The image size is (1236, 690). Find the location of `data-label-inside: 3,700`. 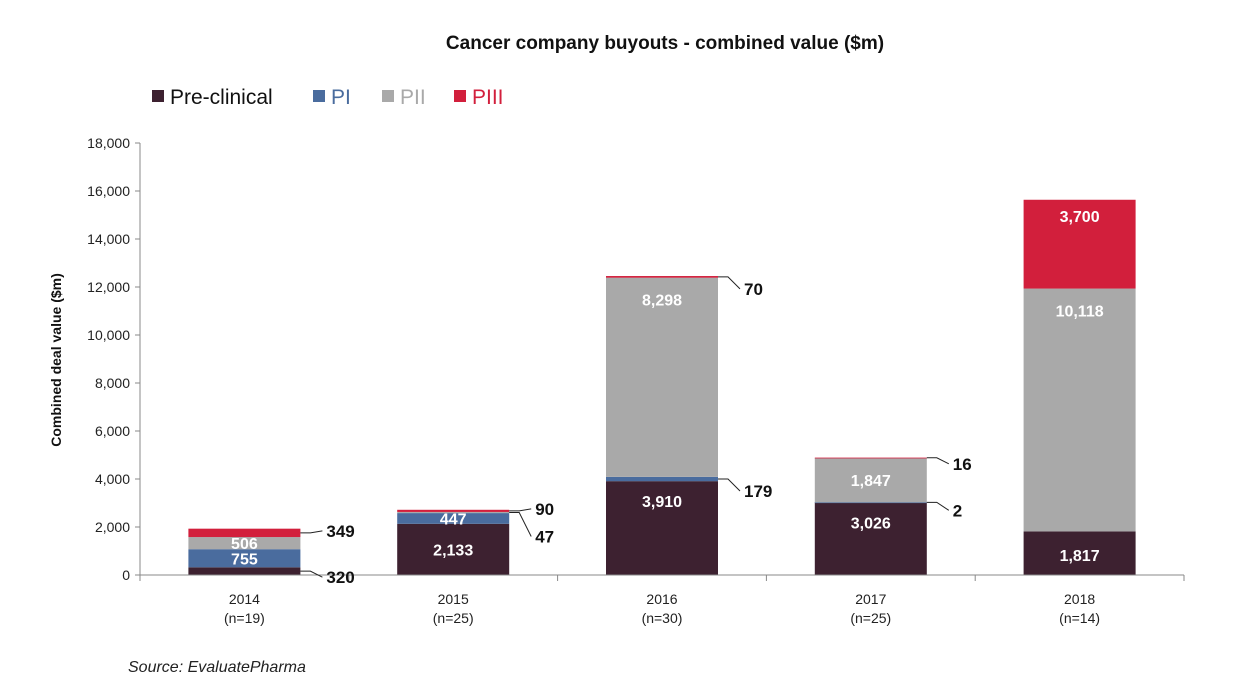

data-label-inside: 3,700 is located at coordinates (1080, 217).